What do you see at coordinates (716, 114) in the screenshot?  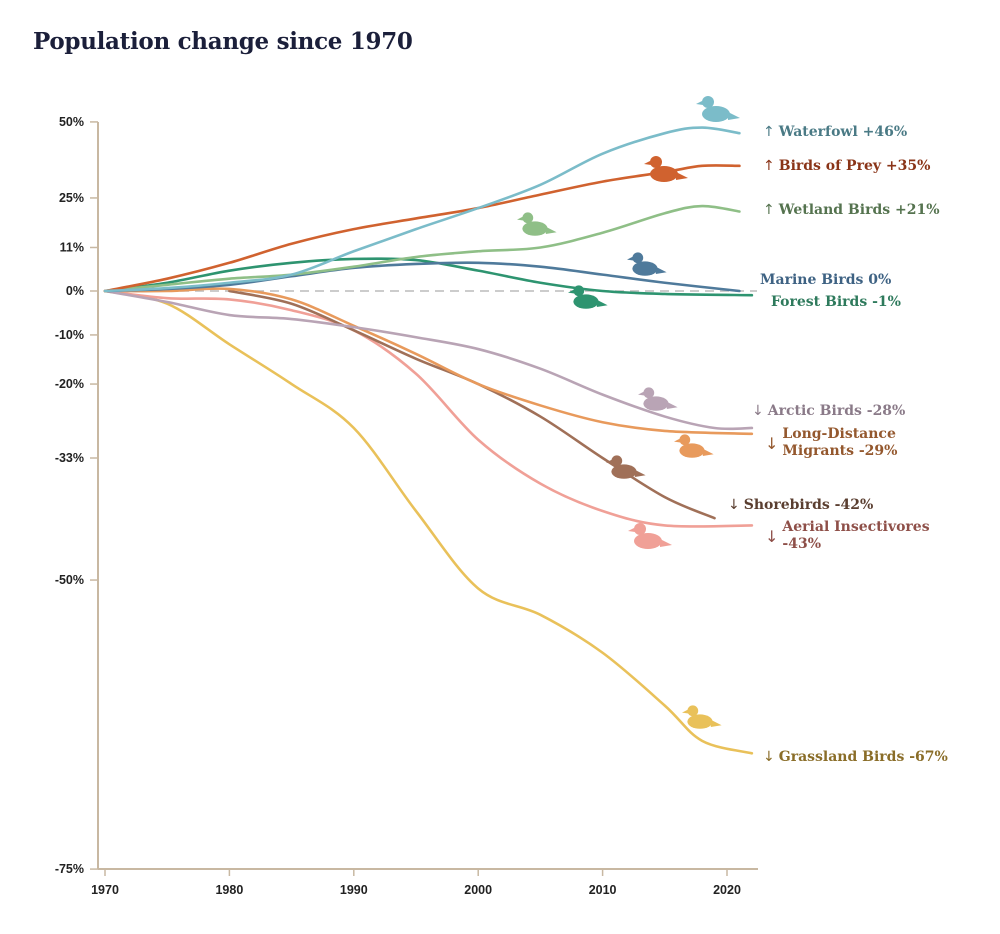 I see `duck-icon-body` at bounding box center [716, 114].